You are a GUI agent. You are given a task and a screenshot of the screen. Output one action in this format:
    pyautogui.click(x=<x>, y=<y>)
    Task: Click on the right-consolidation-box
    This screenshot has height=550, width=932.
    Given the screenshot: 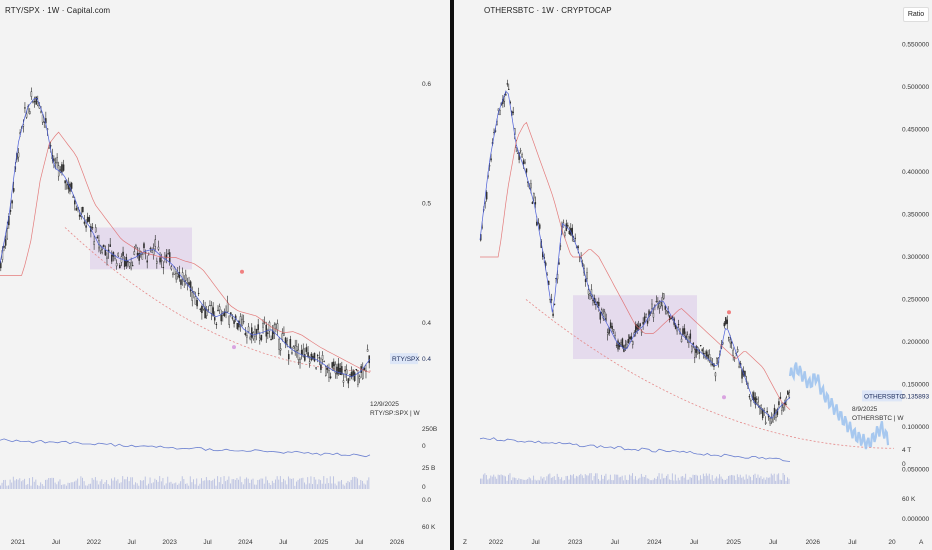 What is the action you would take?
    pyautogui.click(x=635, y=327)
    